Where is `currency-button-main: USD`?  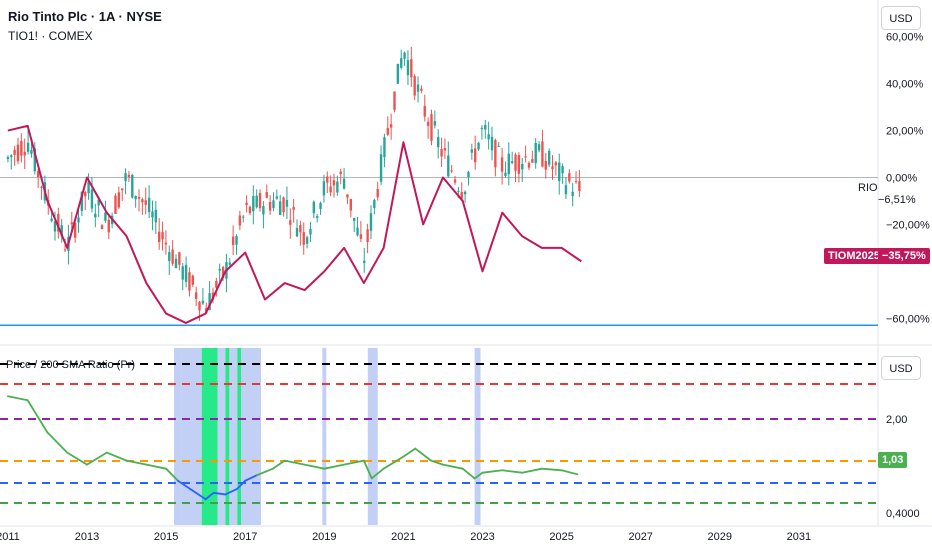
currency-button-main: USD is located at coordinates (901, 18).